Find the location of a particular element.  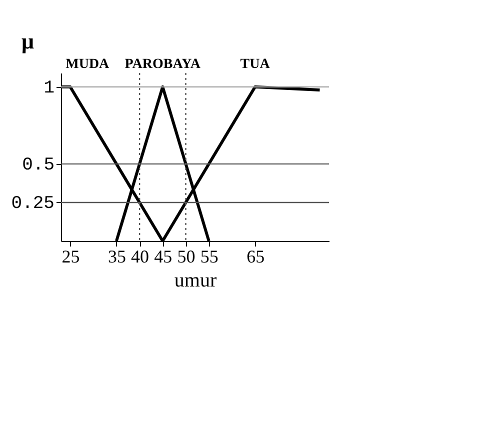

x-axis-title: umur is located at coordinates (195, 281).